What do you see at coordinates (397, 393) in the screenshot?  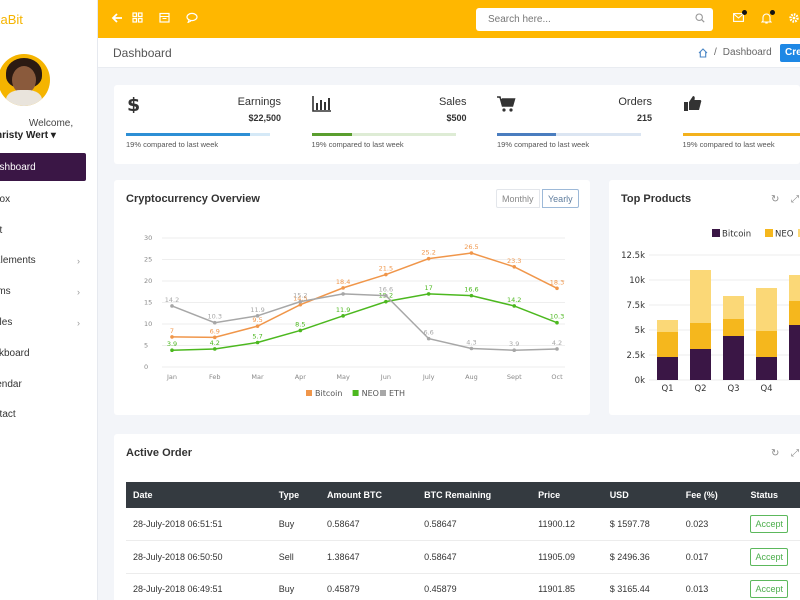 I see `legend-label: ETH` at bounding box center [397, 393].